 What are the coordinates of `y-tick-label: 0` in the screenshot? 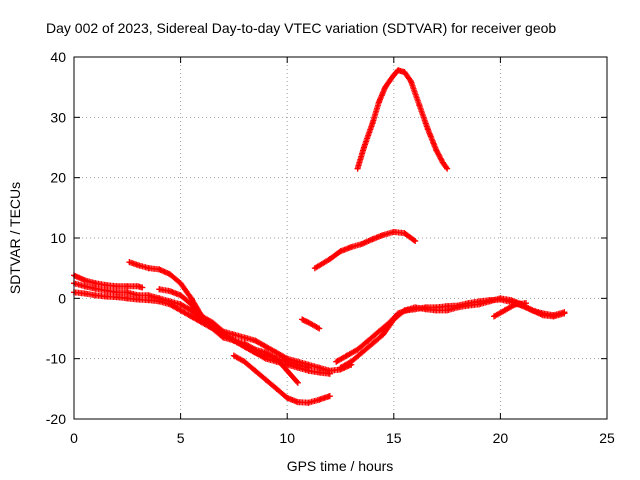 It's located at (62, 298).